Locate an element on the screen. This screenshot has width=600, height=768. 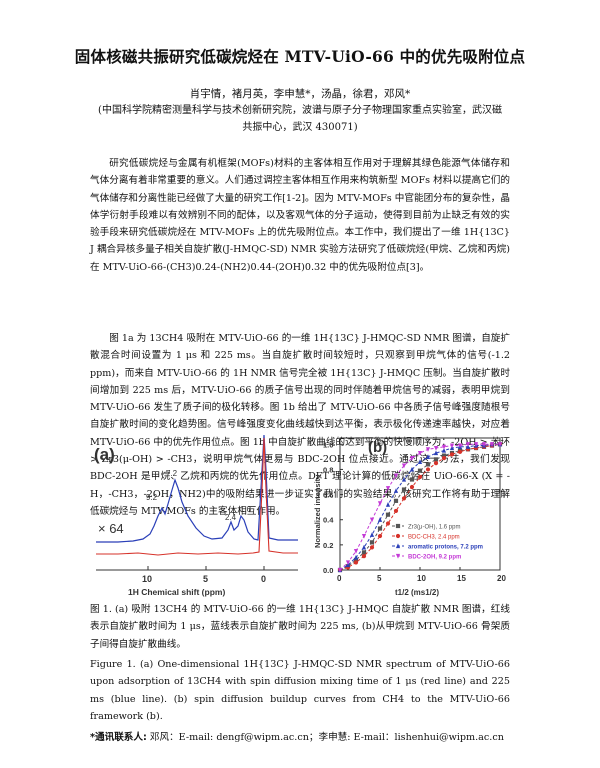
legend-entry-2: aromatic protons, 7.2 ppm is located at coordinates (445, 548).